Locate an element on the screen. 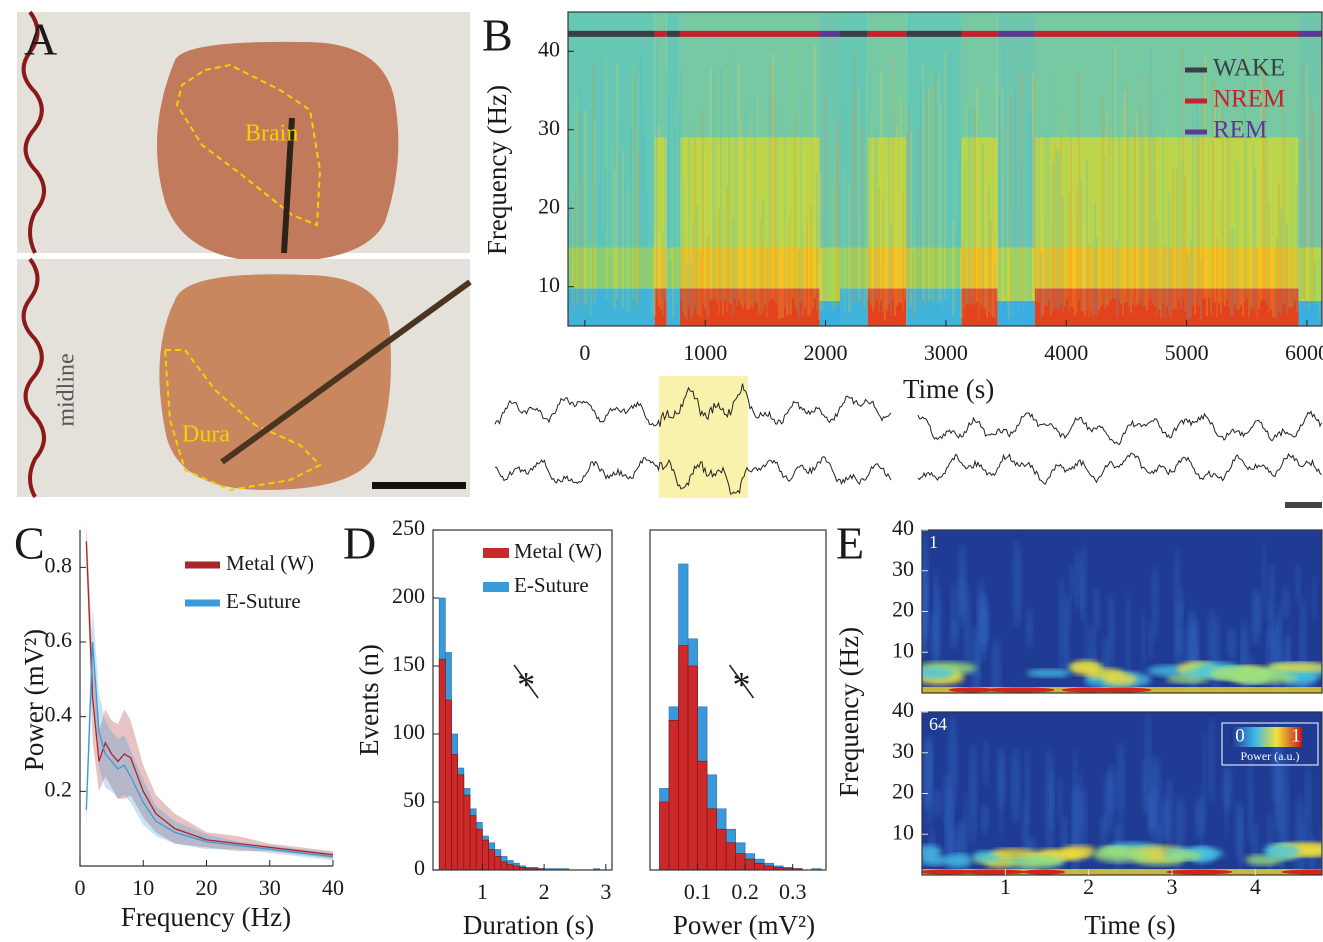 This screenshot has width=1323, height=942. heatmap-floor is located at coordinates (1122, 872).